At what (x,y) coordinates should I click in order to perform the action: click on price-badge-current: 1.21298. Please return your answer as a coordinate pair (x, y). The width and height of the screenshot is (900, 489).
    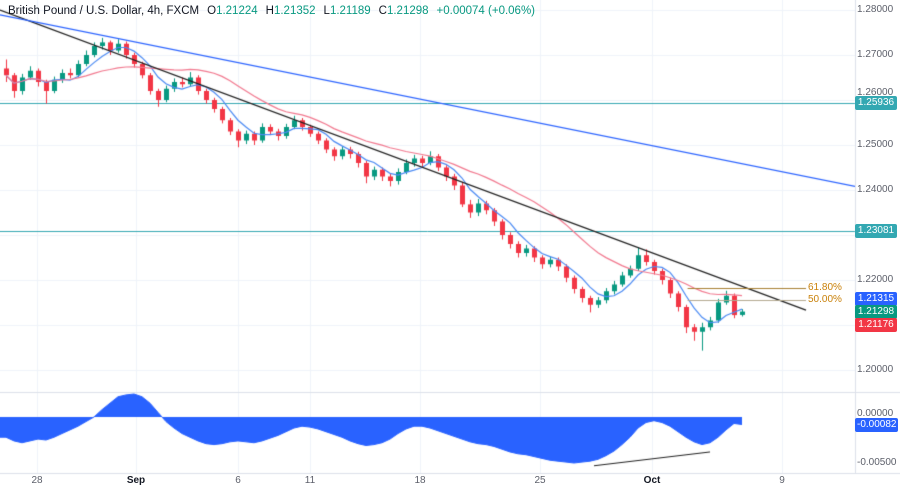
    Looking at the image, I should click on (876, 312).